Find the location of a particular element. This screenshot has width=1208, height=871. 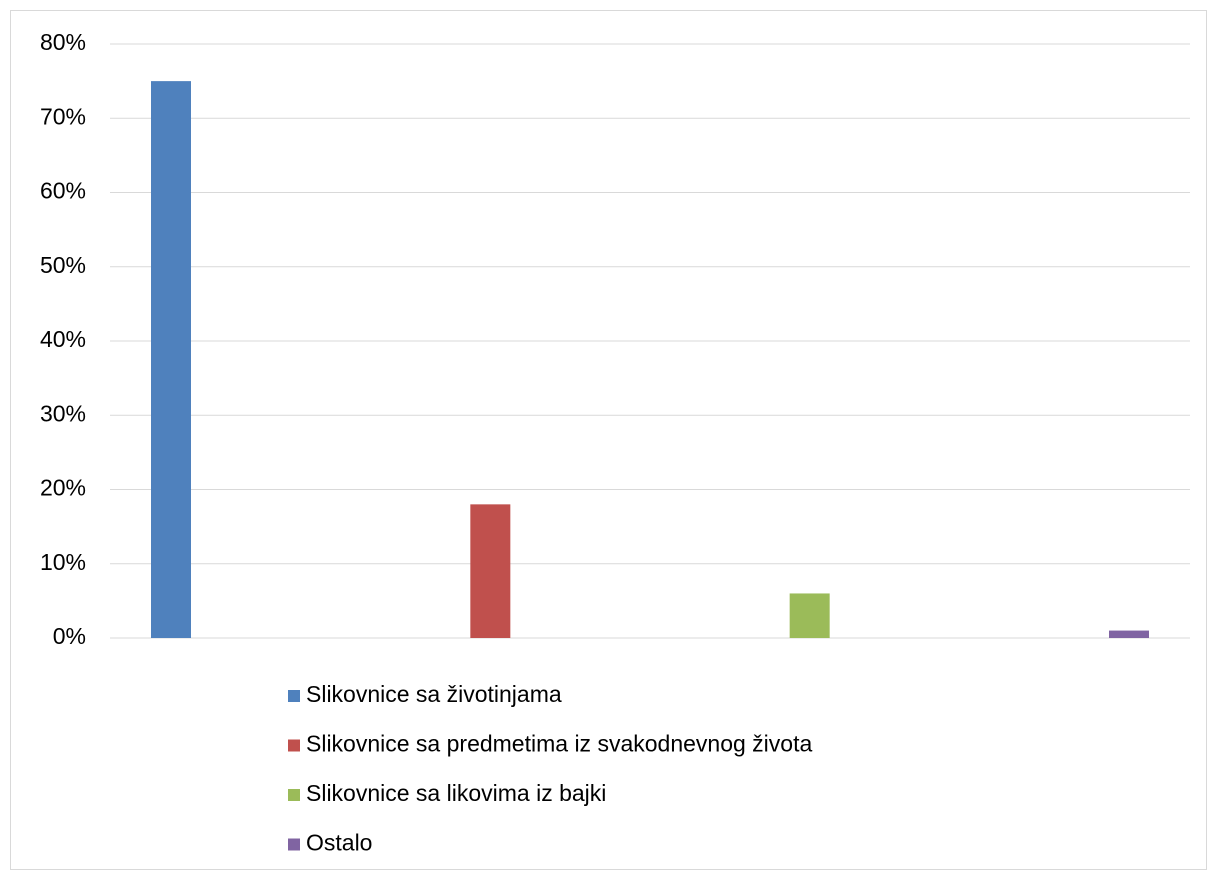

y-tick-label: 80% is located at coordinates (63, 42).